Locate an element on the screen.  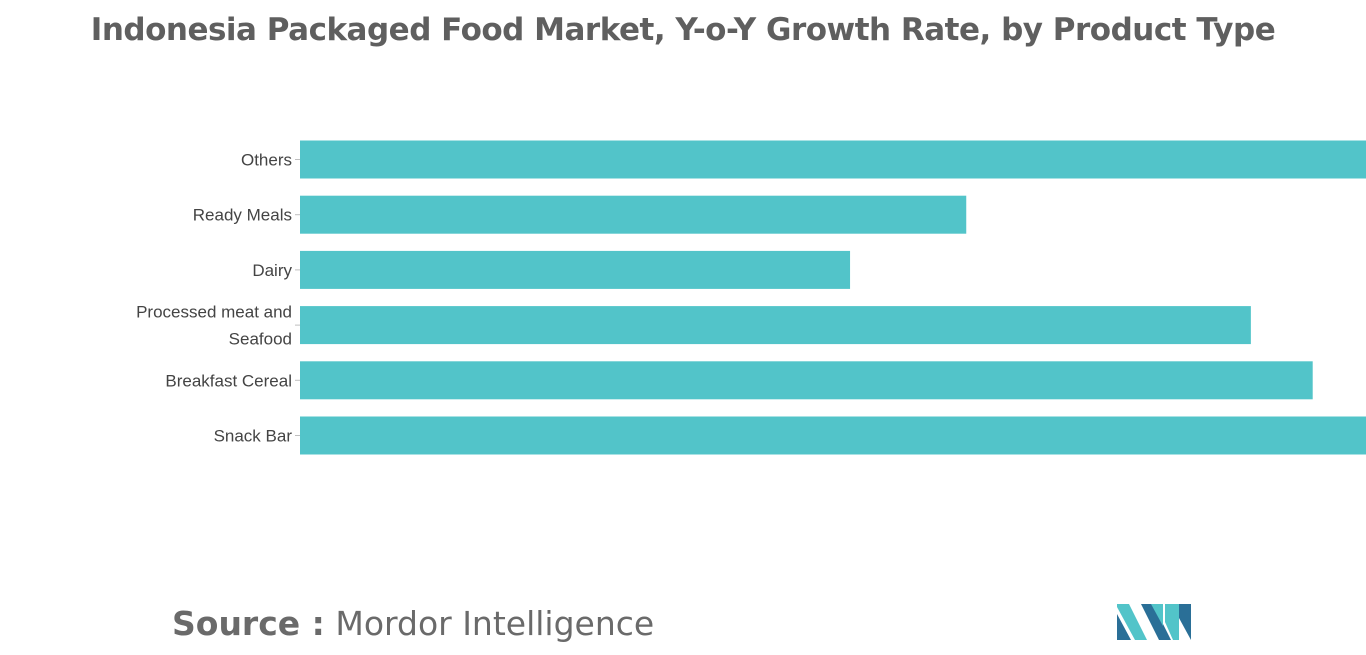
category-label: Breakfast Cereal is located at coordinates (228, 380).